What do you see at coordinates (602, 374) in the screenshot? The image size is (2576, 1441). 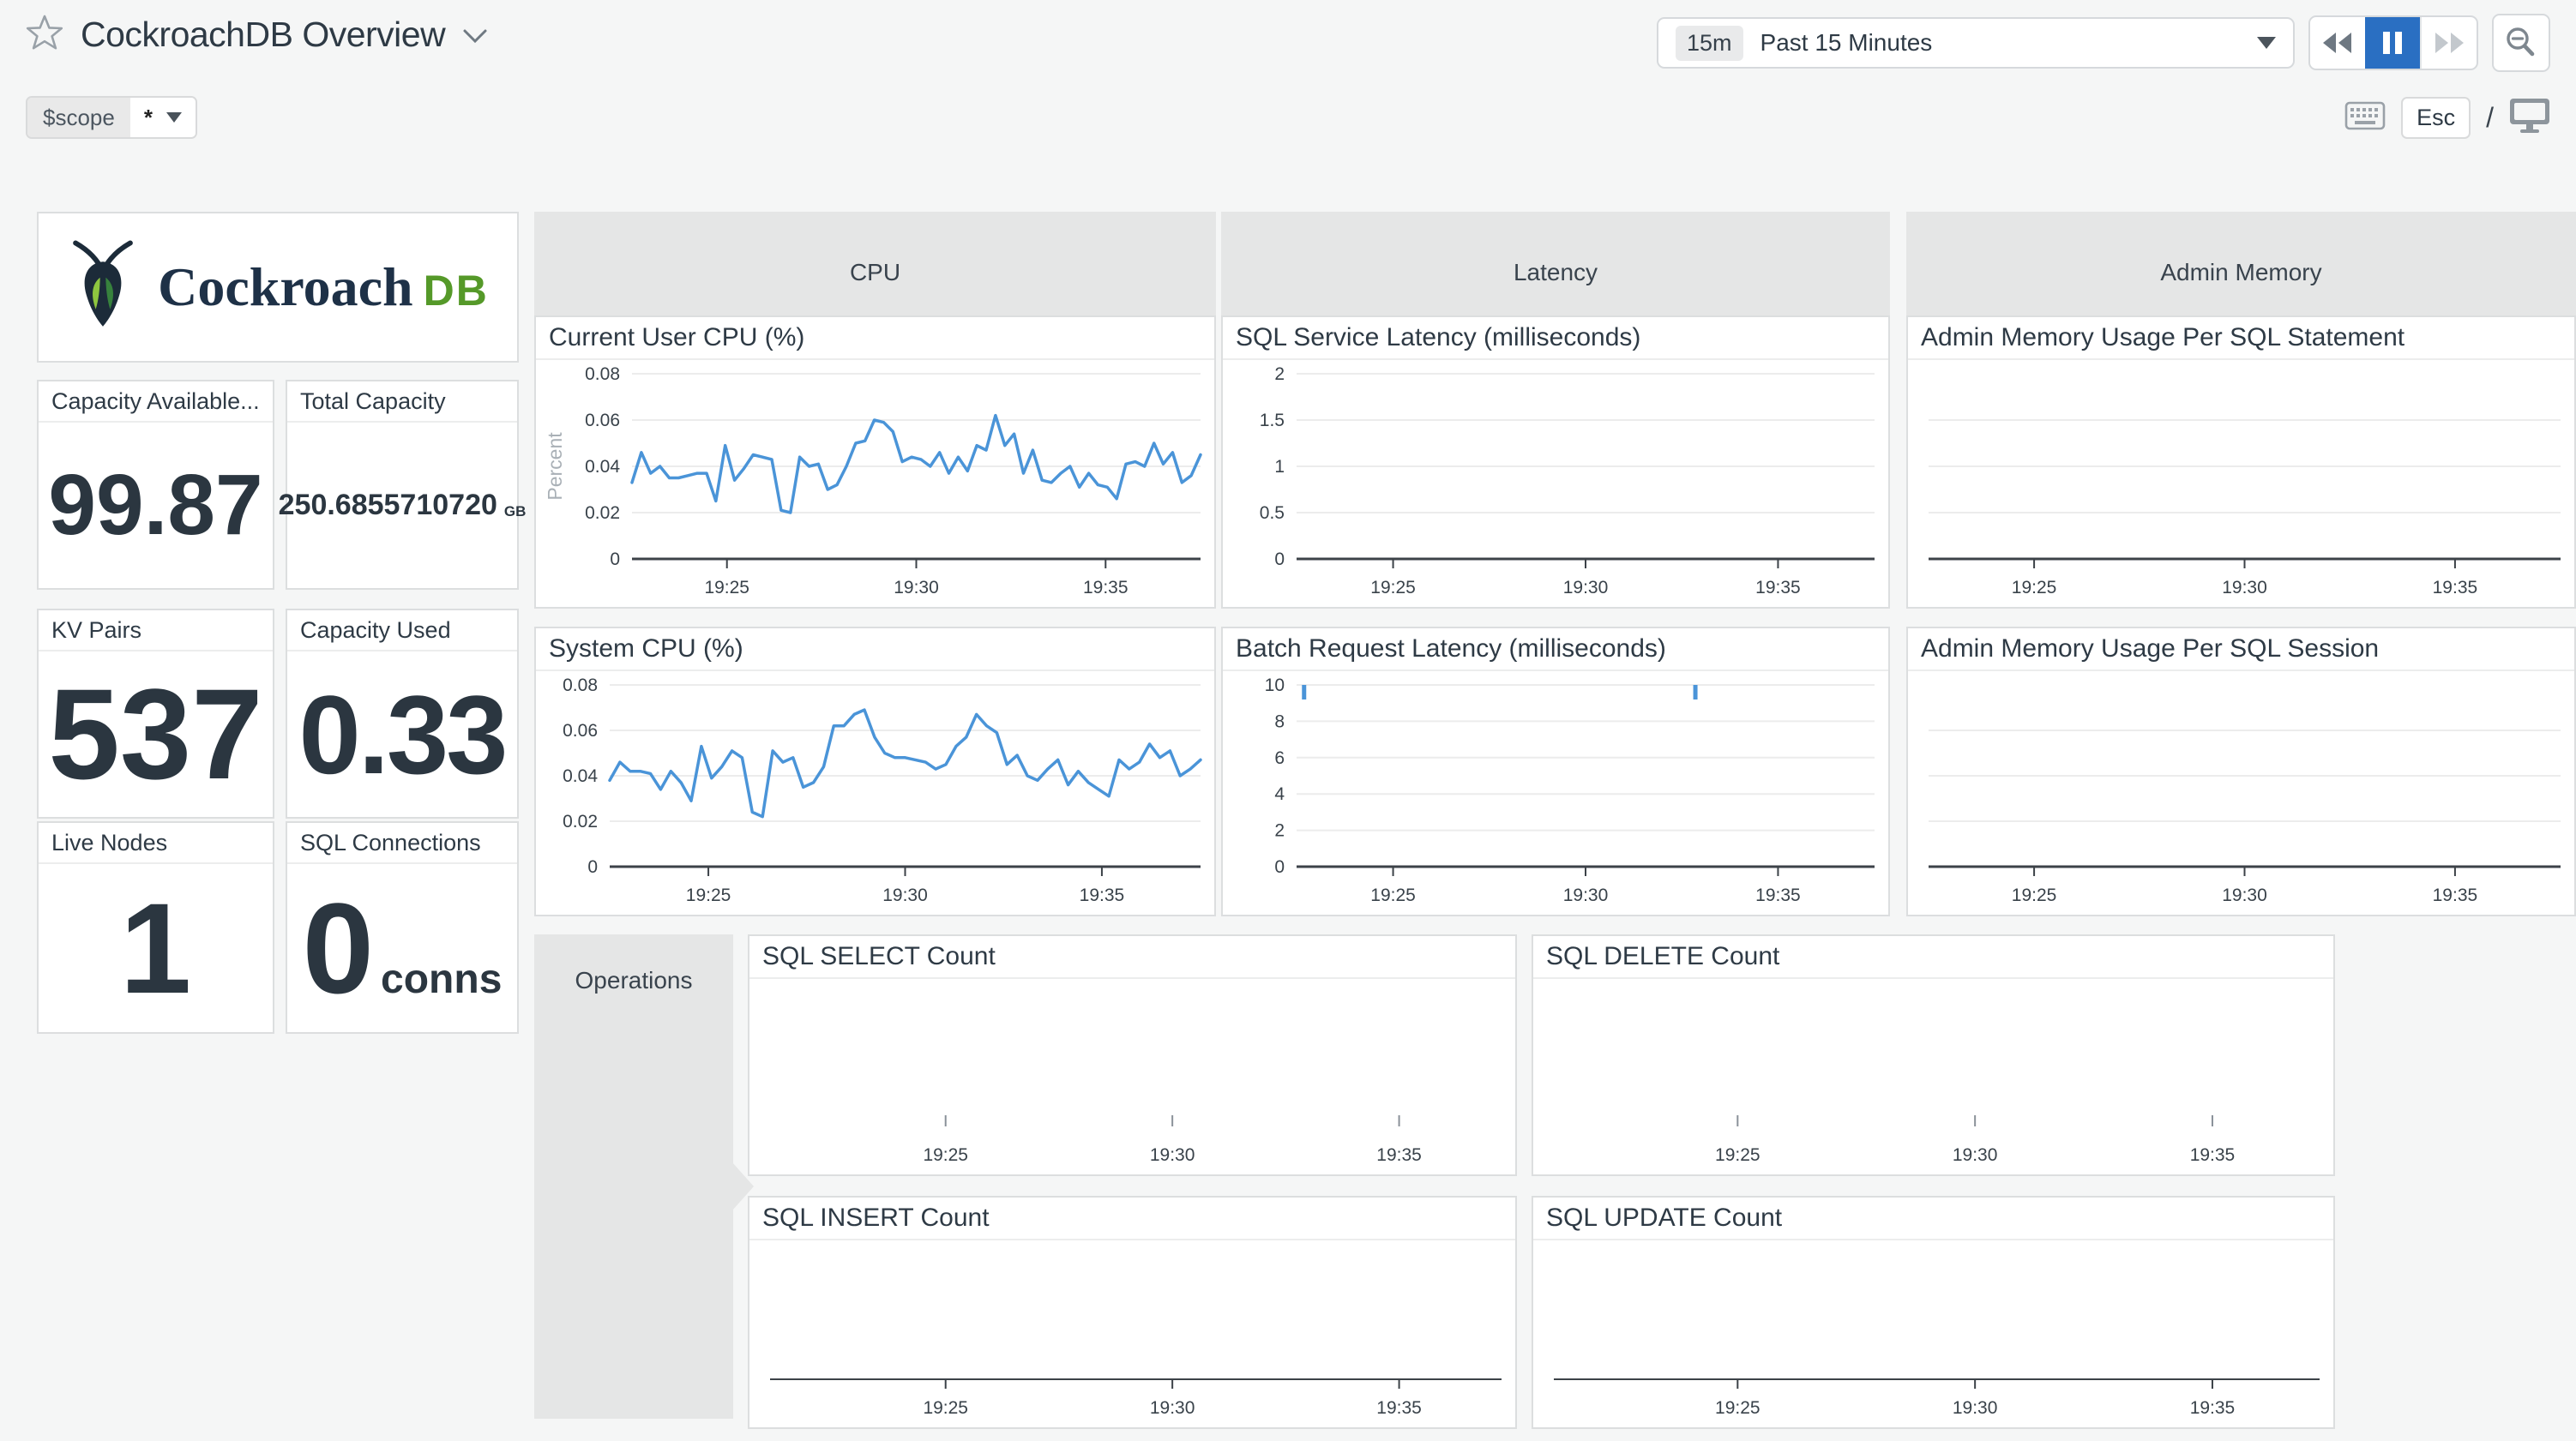 I see `svg-text: 0.08` at bounding box center [602, 374].